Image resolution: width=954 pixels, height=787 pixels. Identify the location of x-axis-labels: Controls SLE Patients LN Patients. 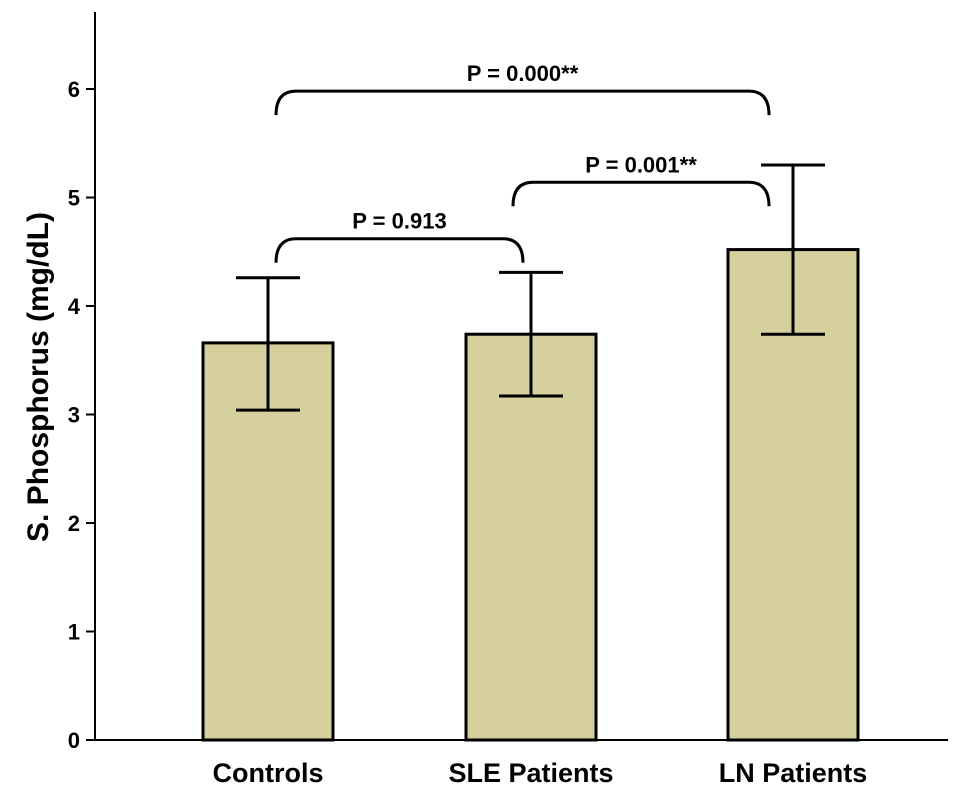
(540, 772).